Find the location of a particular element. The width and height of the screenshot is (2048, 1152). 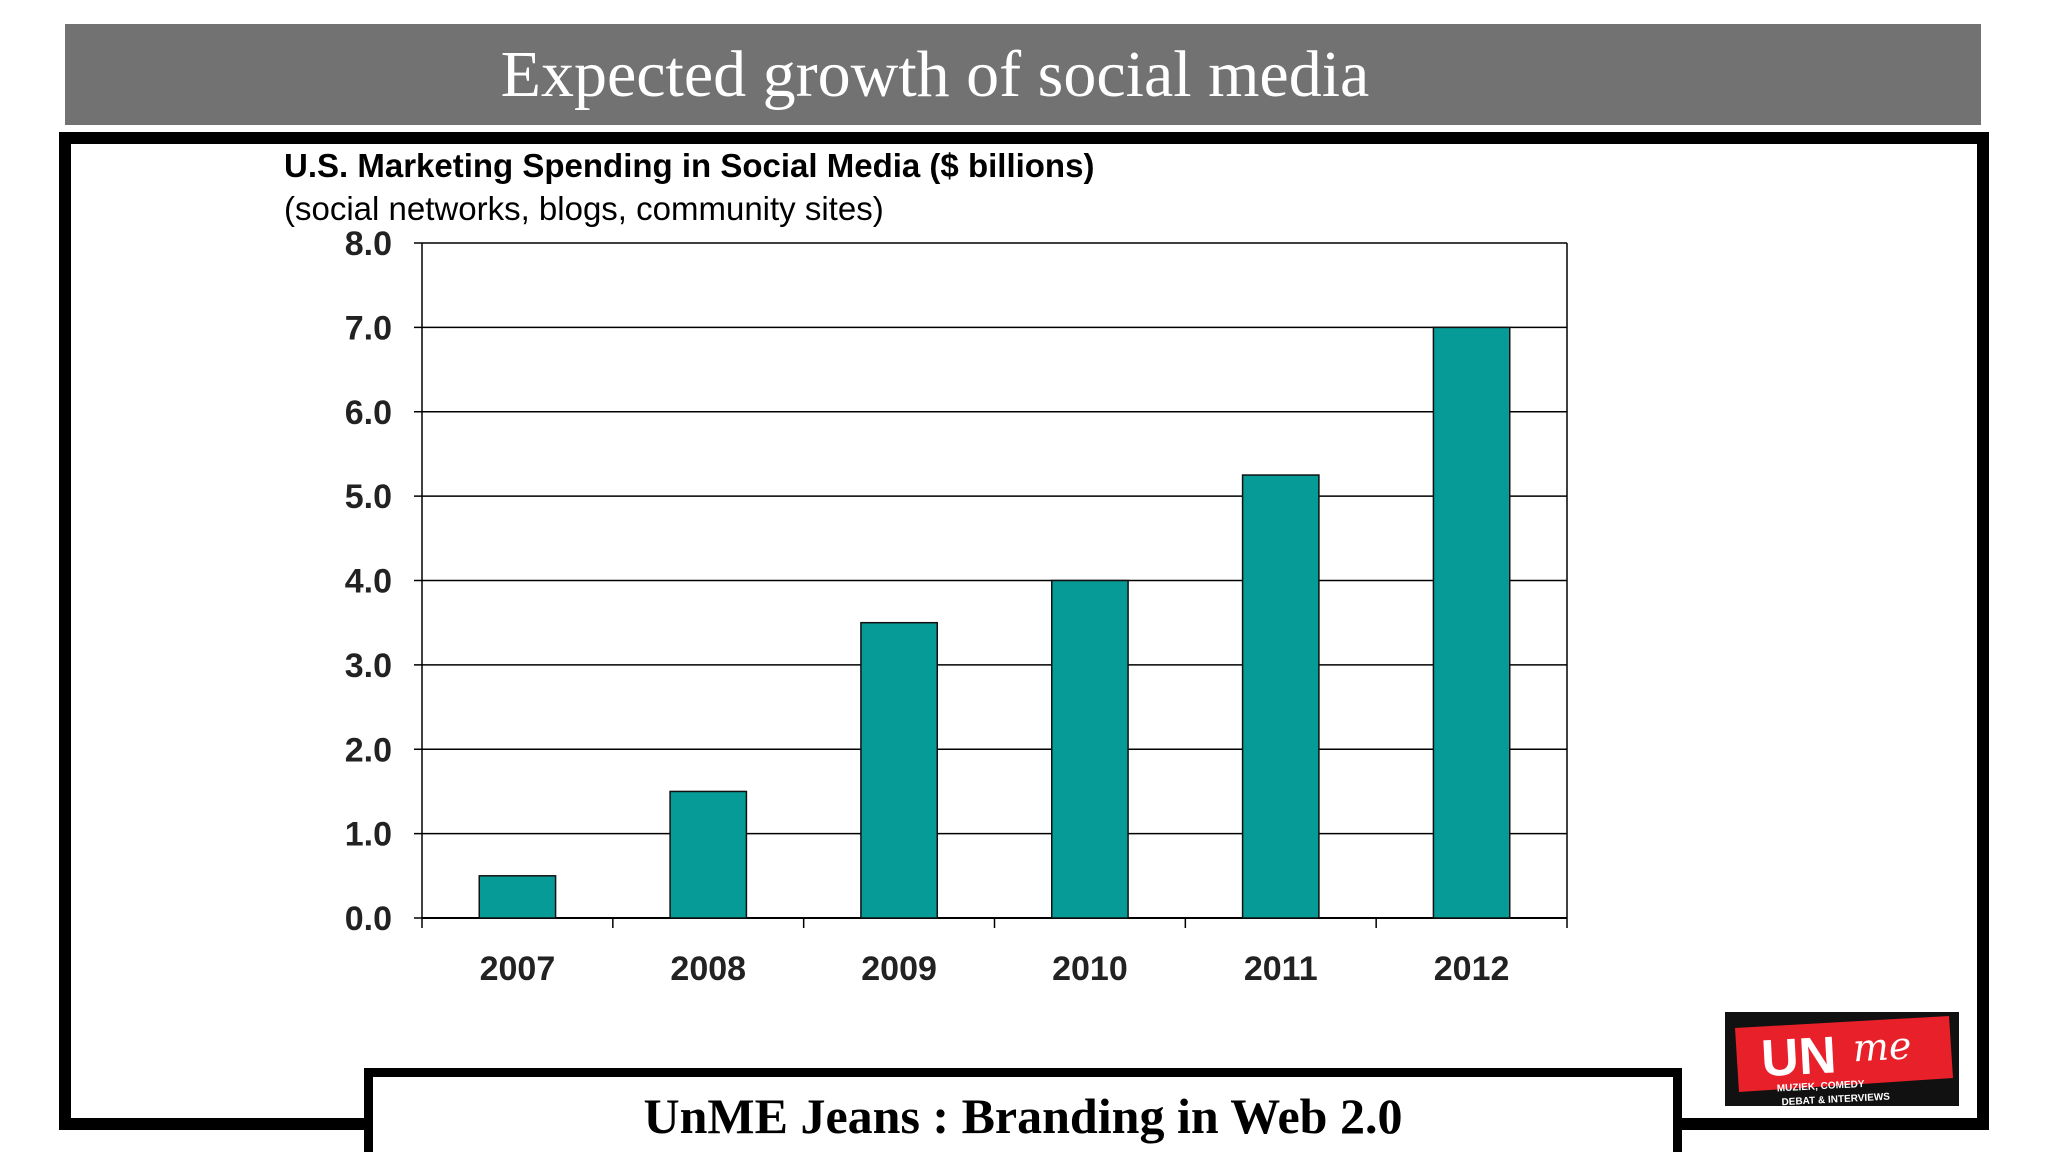

x-tick-label: 2008 is located at coordinates (708, 969).